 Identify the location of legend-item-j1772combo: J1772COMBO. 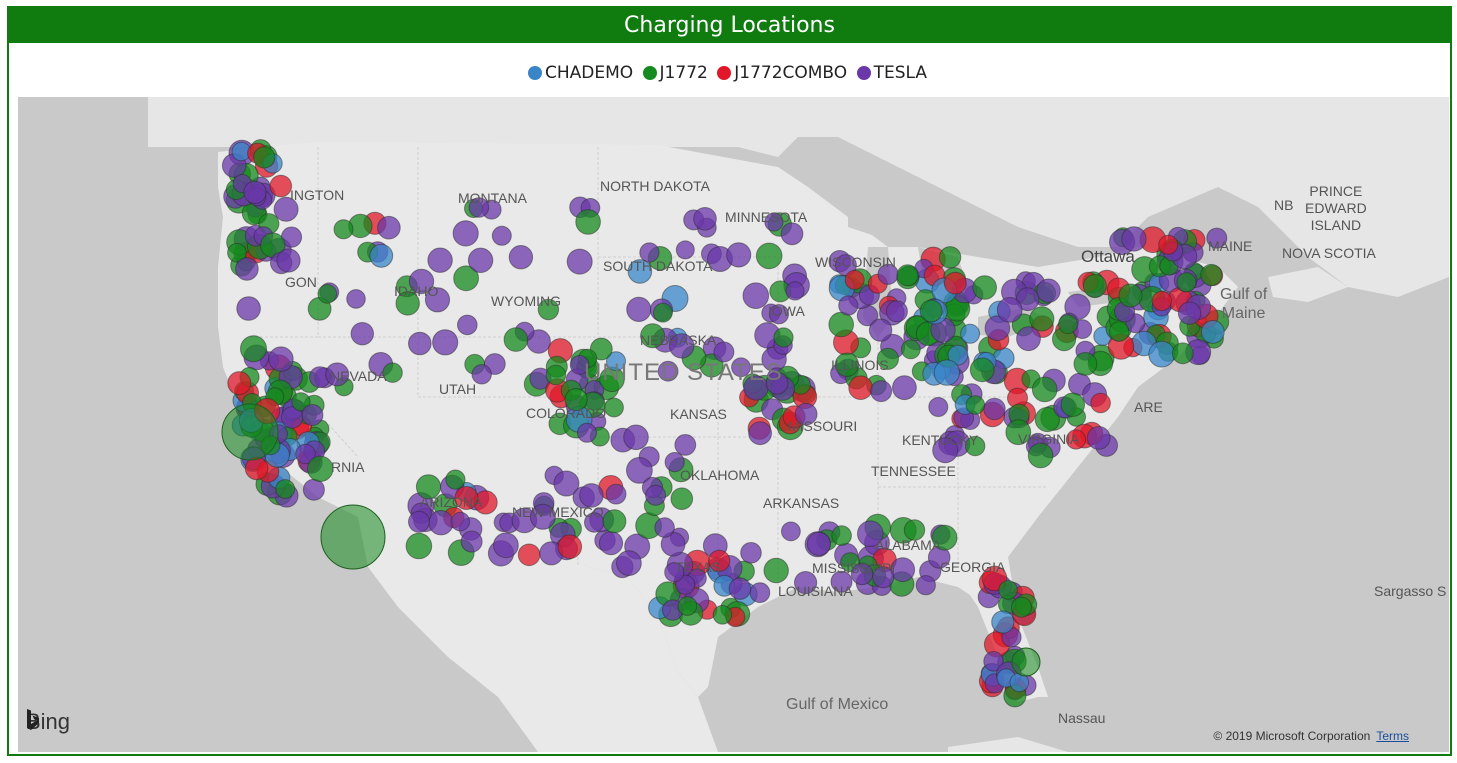
(782, 73).